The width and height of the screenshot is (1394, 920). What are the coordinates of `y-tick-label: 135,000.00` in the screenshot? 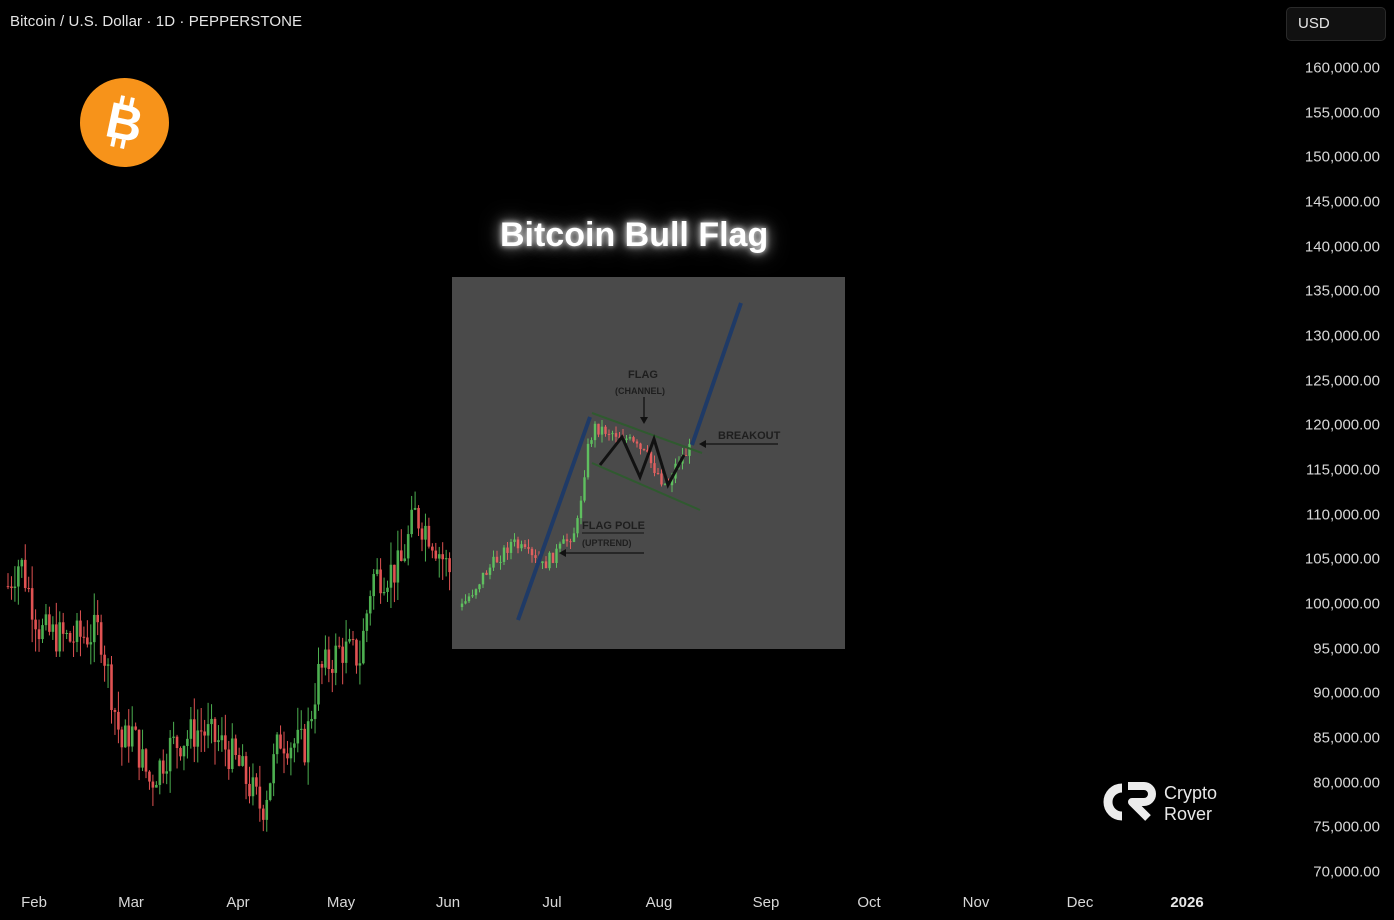 It's located at (1342, 291).